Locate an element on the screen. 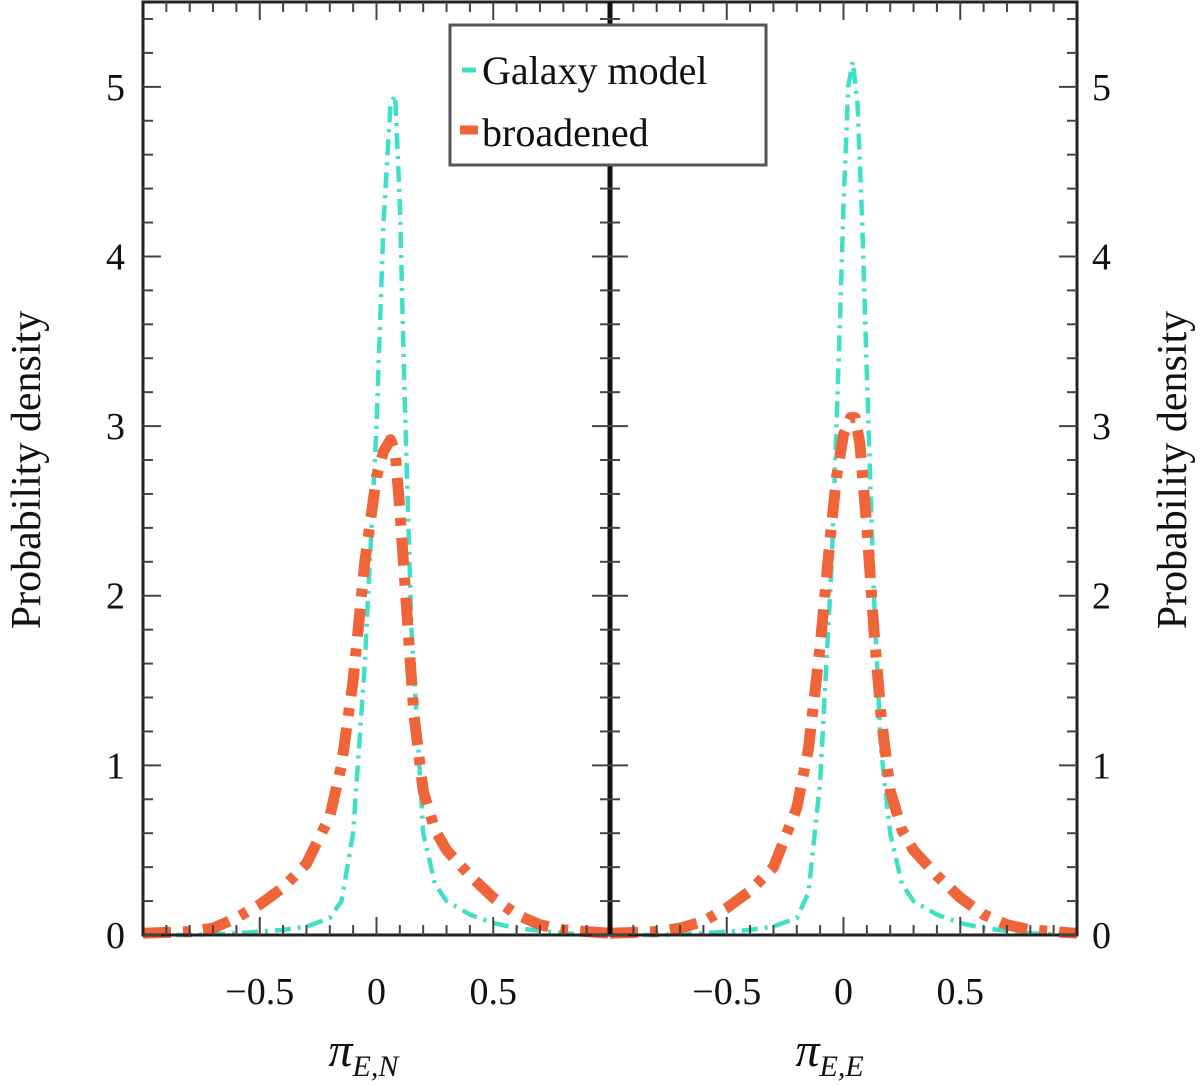 This screenshot has width=1200, height=1086. y-tick-label-left: 4 is located at coordinates (115, 257).